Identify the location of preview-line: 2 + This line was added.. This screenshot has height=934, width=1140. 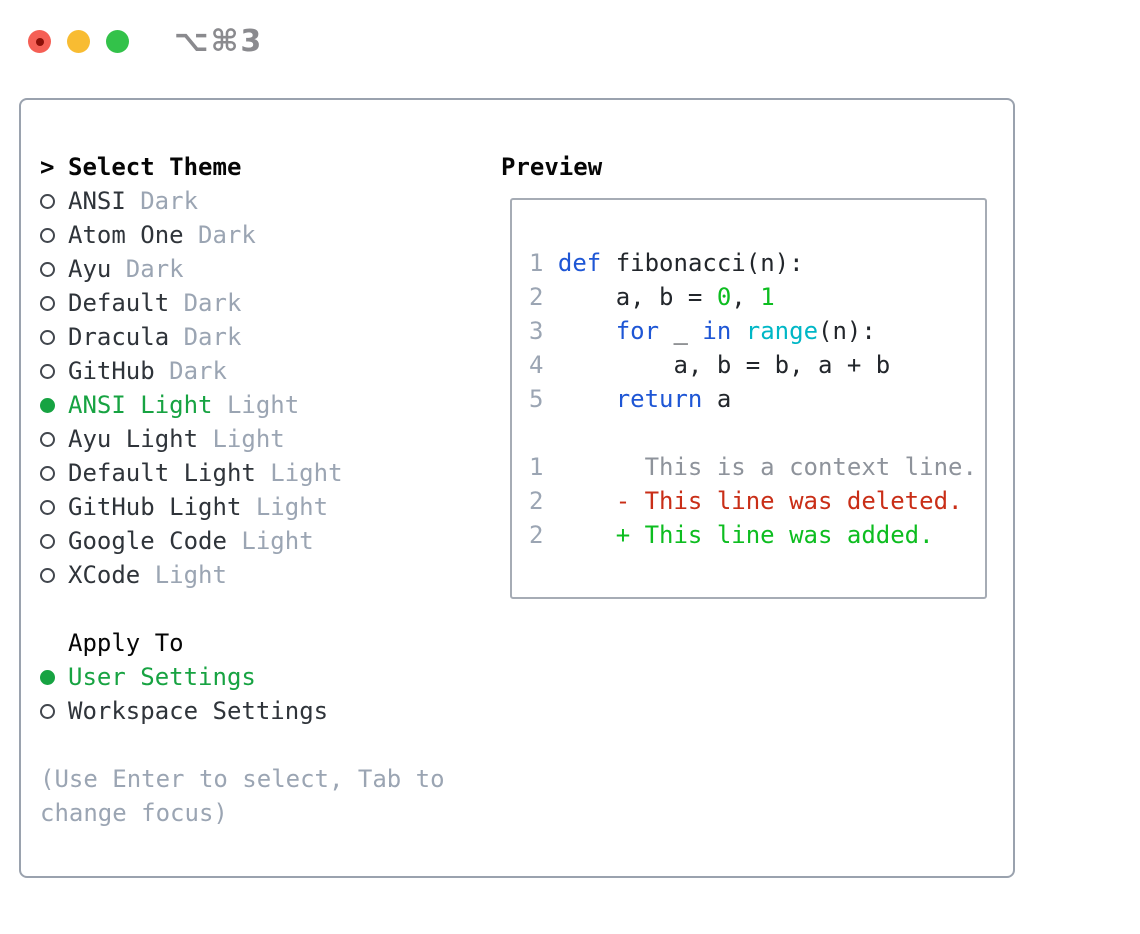
(749, 535).